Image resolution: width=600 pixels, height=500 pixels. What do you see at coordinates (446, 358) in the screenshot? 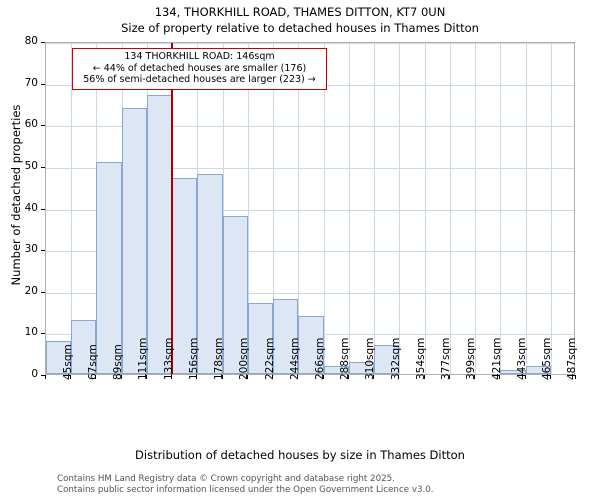
I see `x-axis-tick-label: 377sqm` at bounding box center [446, 358].